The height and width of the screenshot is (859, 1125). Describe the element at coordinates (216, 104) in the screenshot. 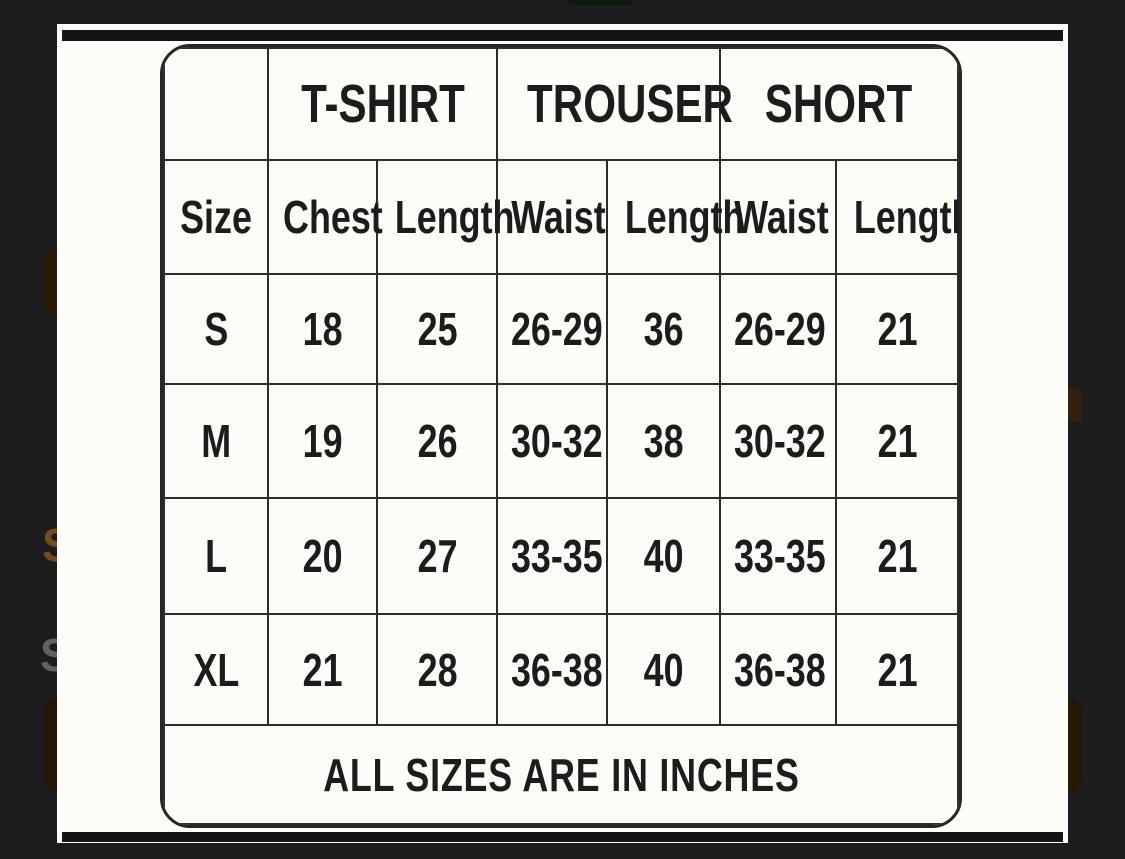

I see `corner-cell` at that location.